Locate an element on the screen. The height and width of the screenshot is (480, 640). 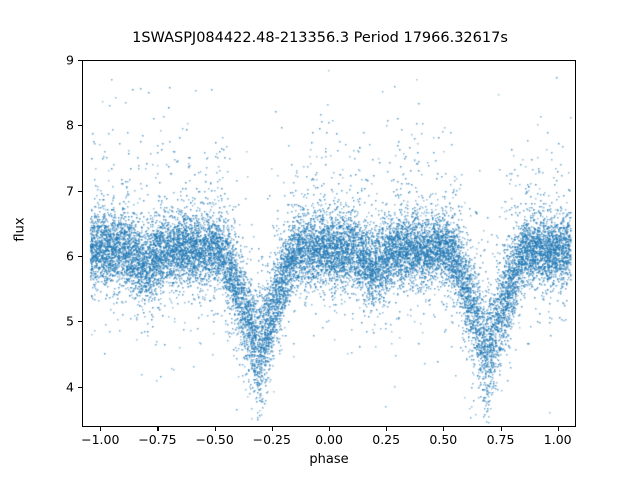
x-tick-label: −0.25 is located at coordinates (271, 439).